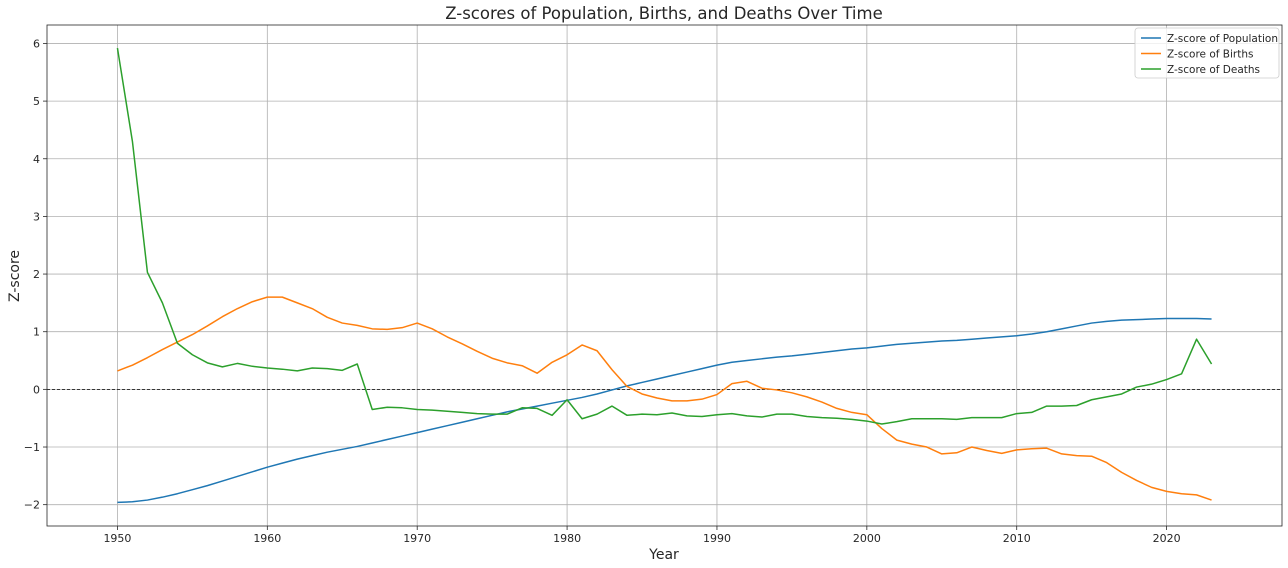  I want to click on x-tick-label: 1950, so click(117, 538).